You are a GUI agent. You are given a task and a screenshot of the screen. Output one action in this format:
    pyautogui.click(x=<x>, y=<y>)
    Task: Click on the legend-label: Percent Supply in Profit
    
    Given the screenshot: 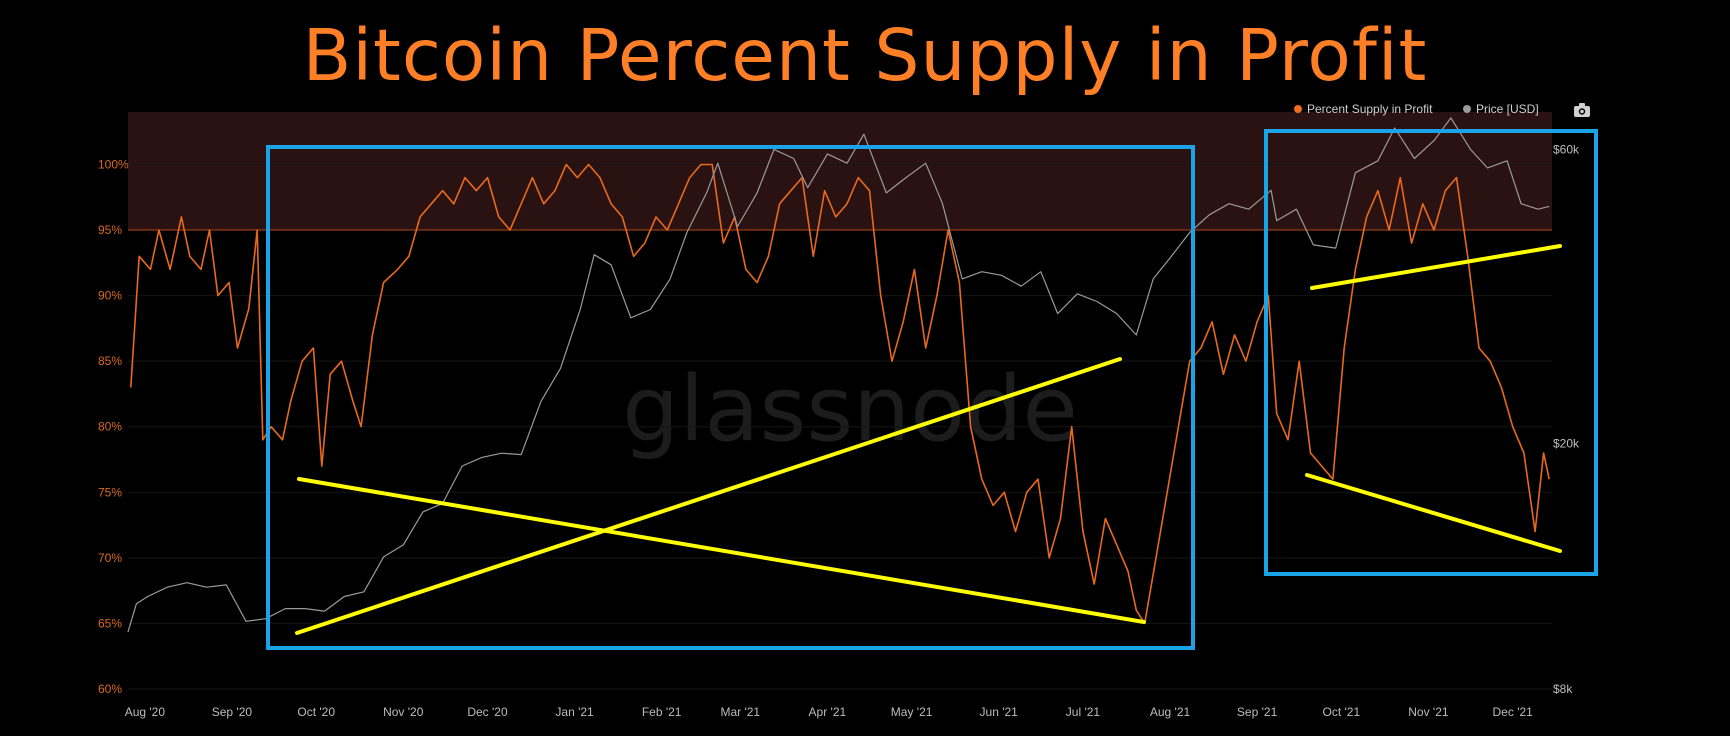 What is the action you would take?
    pyautogui.click(x=1370, y=109)
    